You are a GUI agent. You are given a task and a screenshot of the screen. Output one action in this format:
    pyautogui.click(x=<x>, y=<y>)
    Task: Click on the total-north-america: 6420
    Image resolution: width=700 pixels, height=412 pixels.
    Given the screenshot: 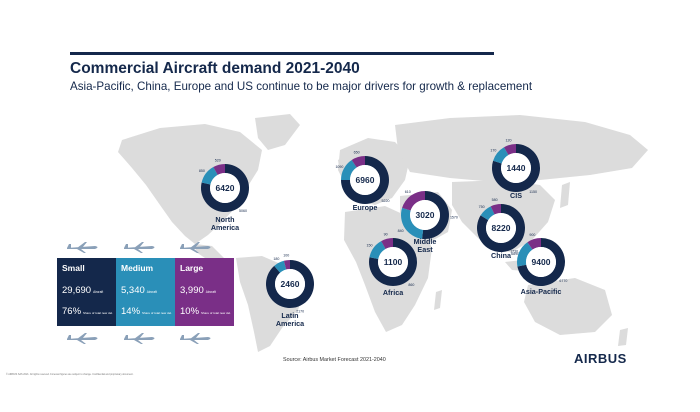 What is the action you would take?
    pyautogui.click(x=225, y=188)
    